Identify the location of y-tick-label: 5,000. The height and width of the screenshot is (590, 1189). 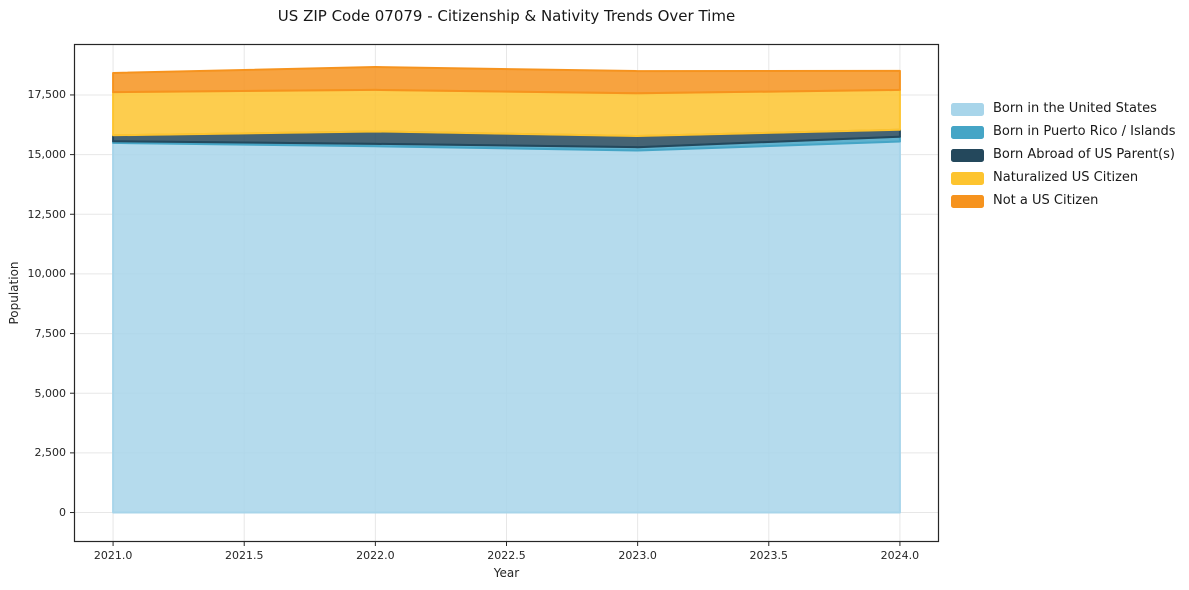
(50, 393).